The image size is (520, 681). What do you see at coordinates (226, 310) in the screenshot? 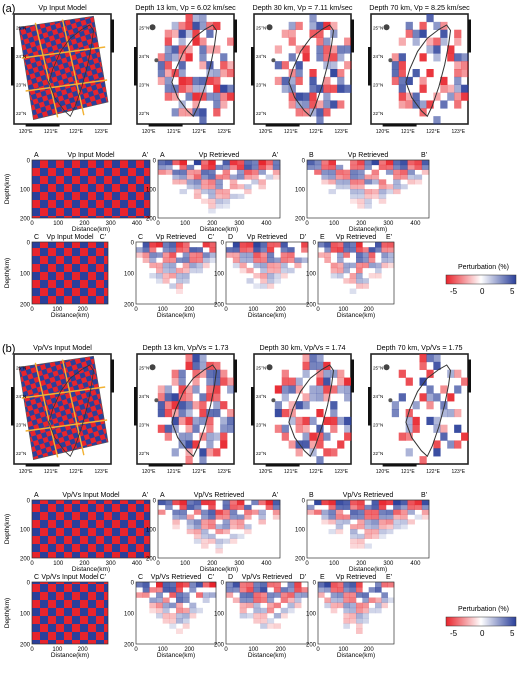
I see `a-section-distance-tick: 0` at bounding box center [226, 310].